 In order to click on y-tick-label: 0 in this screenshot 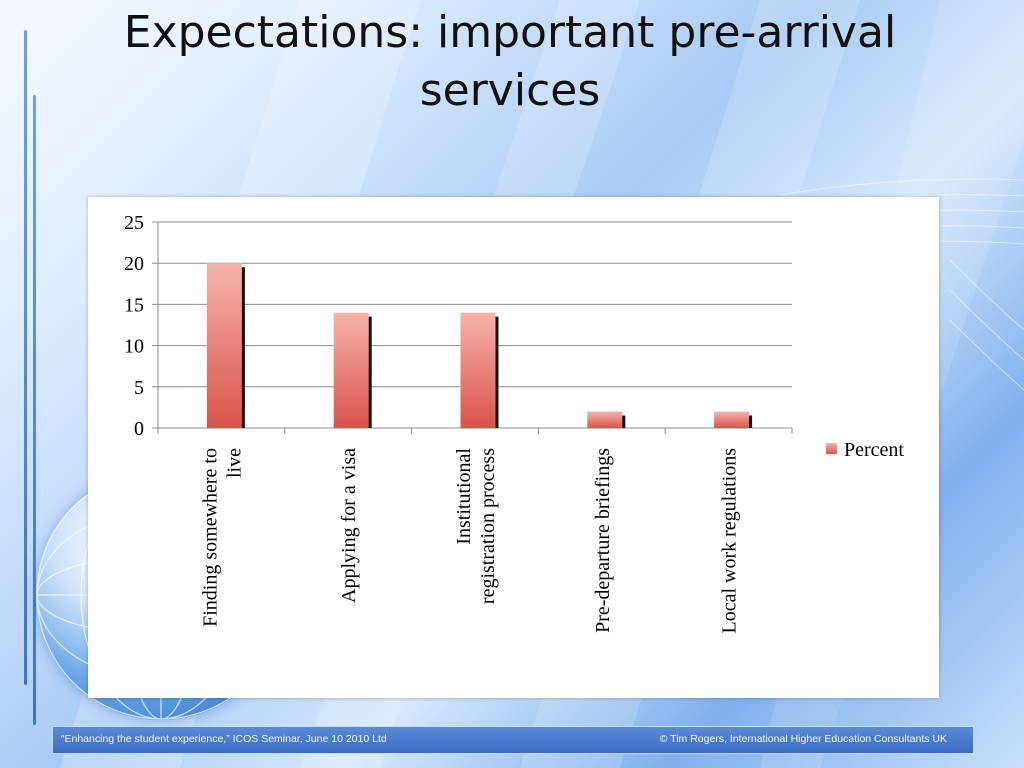, I will do `click(139, 429)`.